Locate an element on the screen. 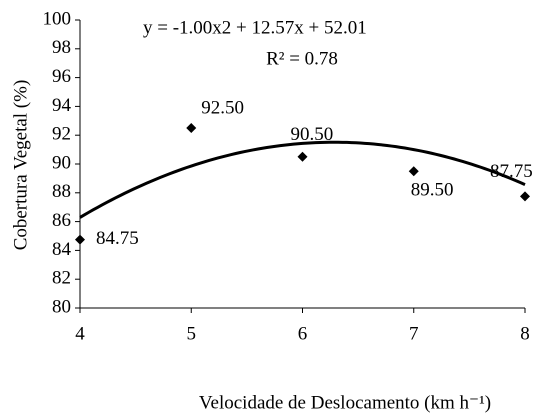 The image size is (552, 416). y-tick-label: 86 is located at coordinates (61, 220).